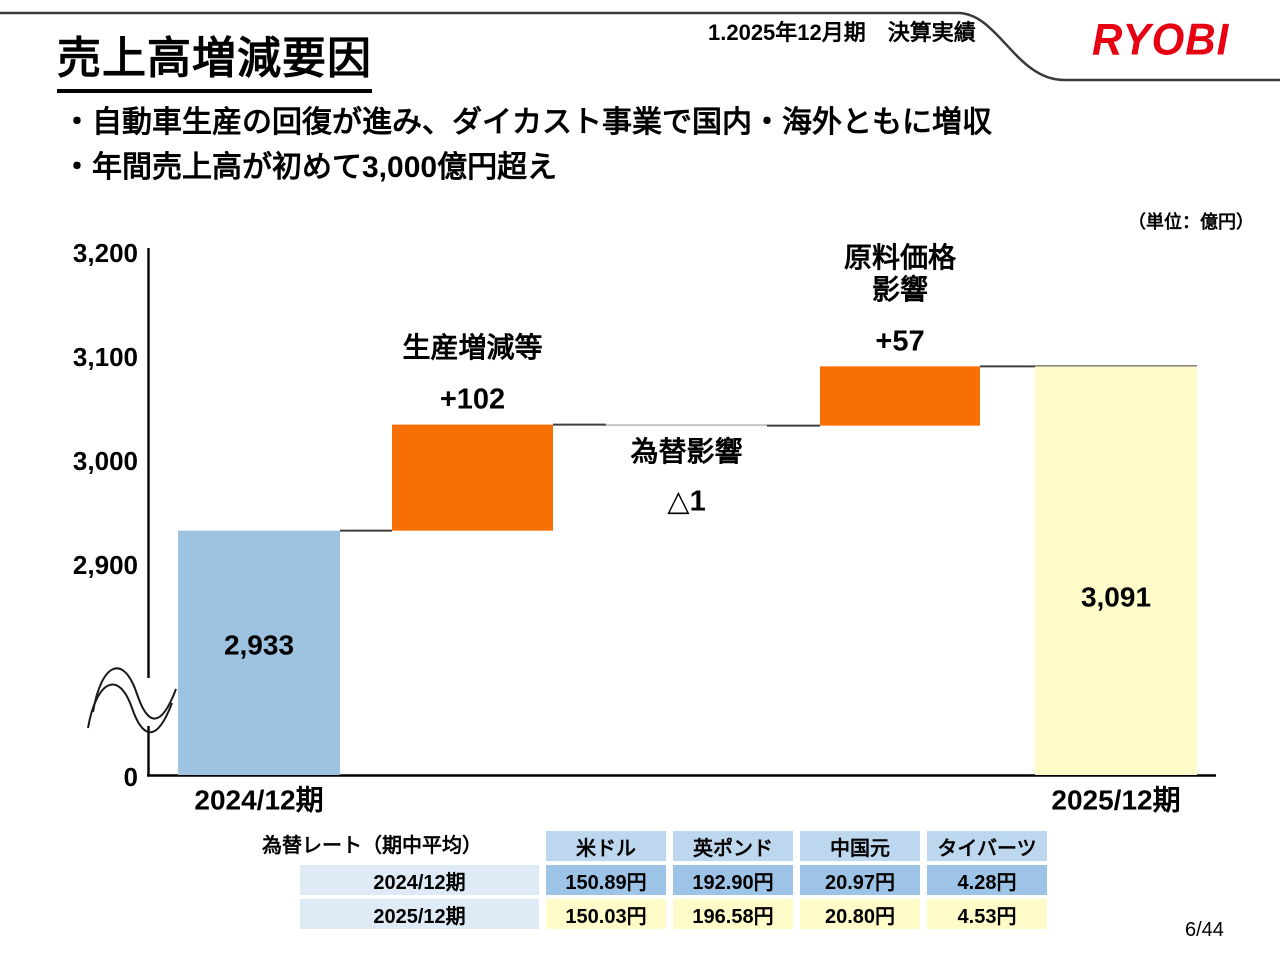 The width and height of the screenshot is (1280, 960). I want to click on bar-name-label: 生産増減等, so click(472, 347).